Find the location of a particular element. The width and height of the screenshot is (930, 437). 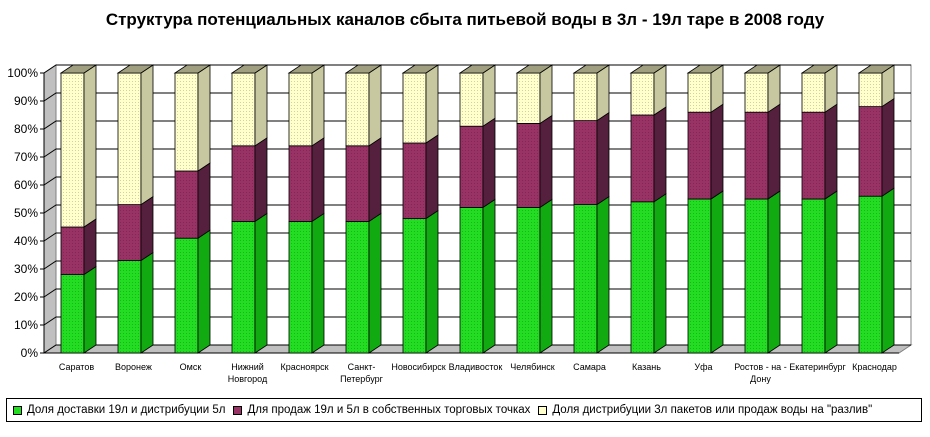

x-tick-label: Нижний is located at coordinates (247, 367).